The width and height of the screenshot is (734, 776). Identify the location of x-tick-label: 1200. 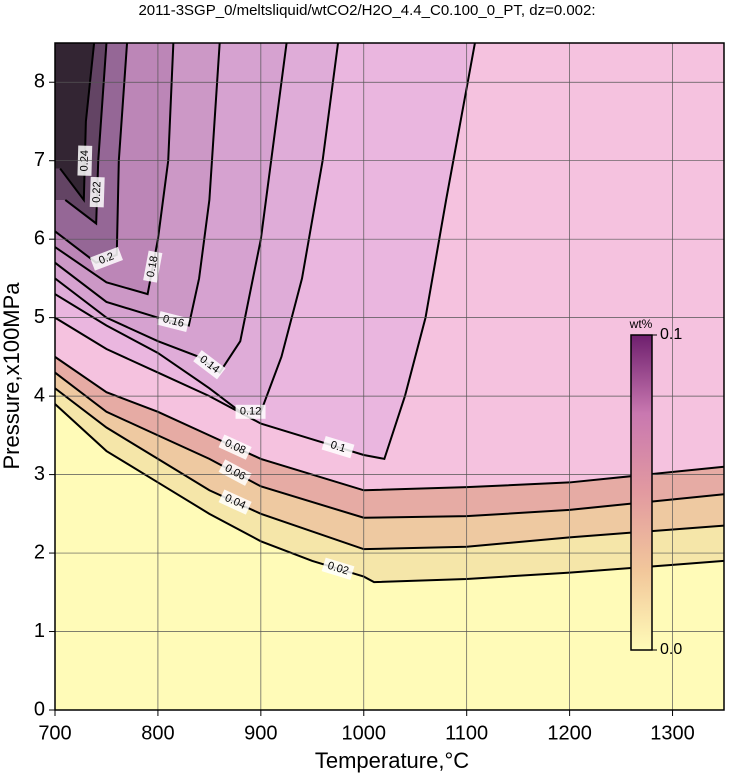
(569, 733).